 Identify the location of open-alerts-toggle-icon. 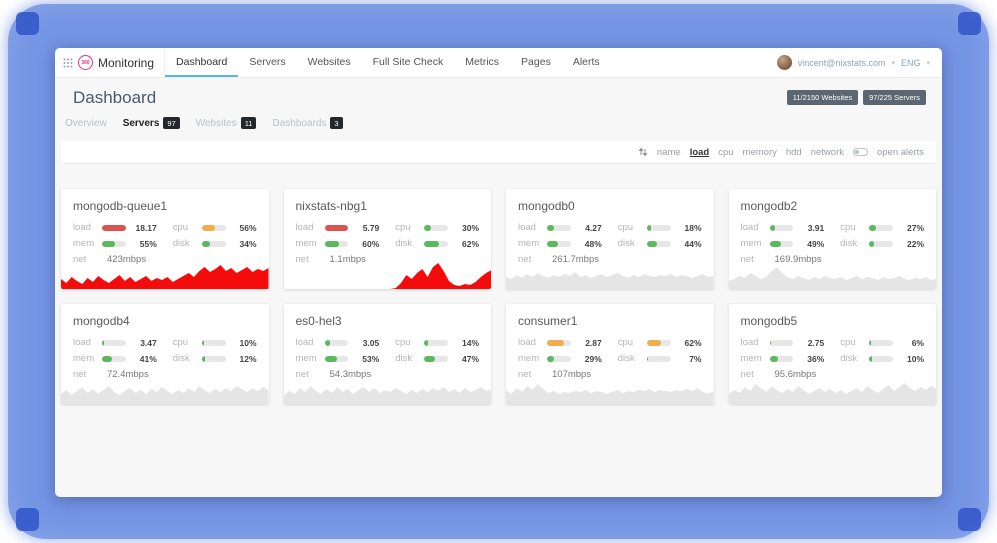
(860, 152).